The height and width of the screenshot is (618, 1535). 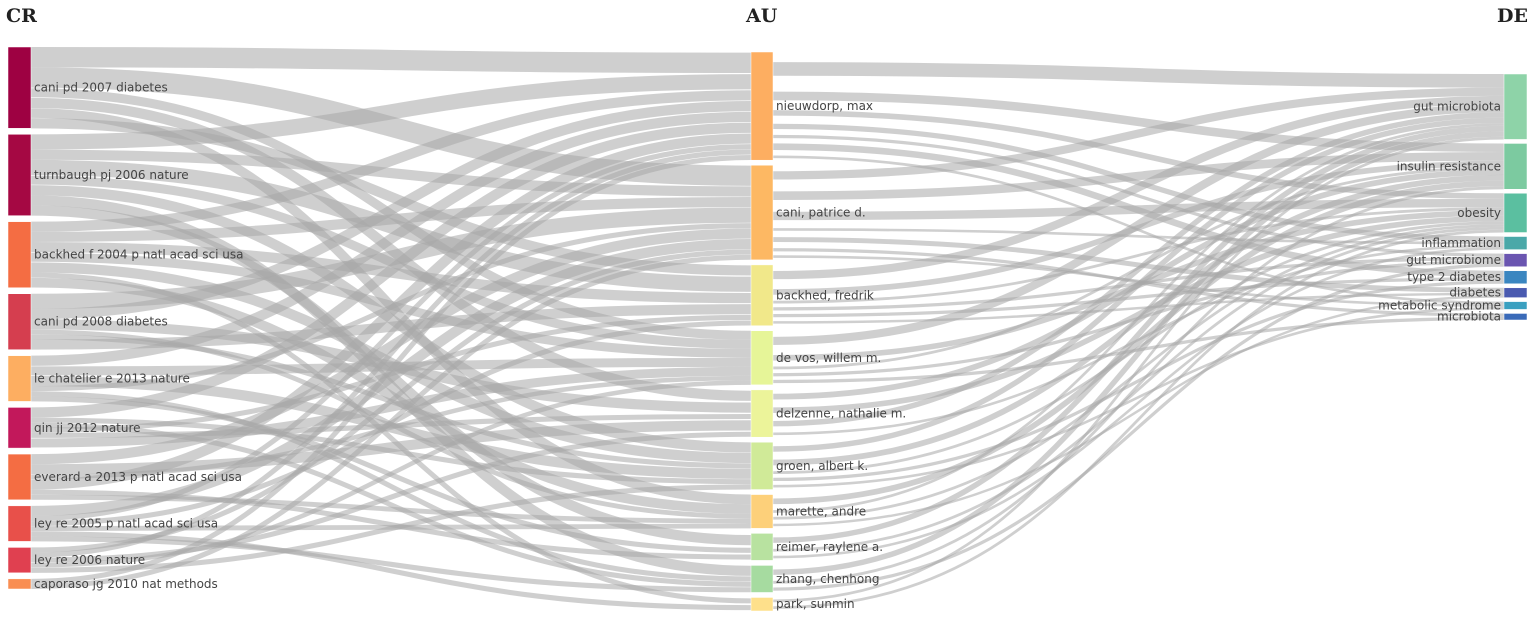 What do you see at coordinates (1461, 243) in the screenshot?
I see `de-node-label: inflammation` at bounding box center [1461, 243].